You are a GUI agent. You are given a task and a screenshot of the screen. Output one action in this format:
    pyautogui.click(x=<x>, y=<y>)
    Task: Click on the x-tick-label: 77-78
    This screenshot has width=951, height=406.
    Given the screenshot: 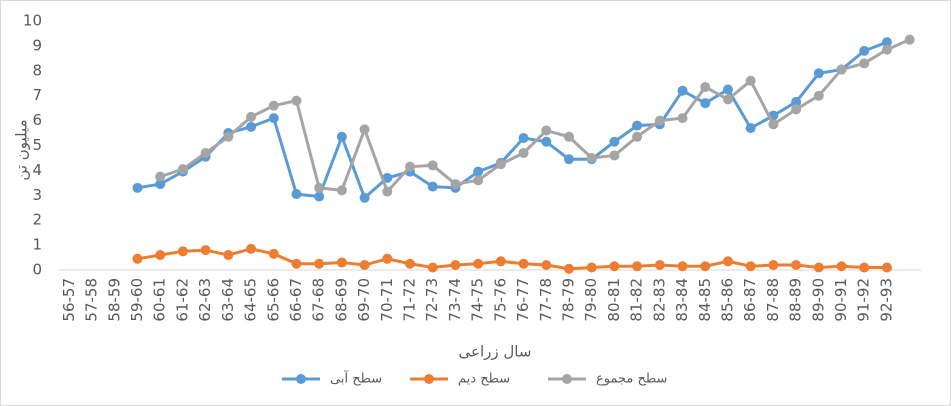 What is the action you would take?
    pyautogui.click(x=546, y=300)
    